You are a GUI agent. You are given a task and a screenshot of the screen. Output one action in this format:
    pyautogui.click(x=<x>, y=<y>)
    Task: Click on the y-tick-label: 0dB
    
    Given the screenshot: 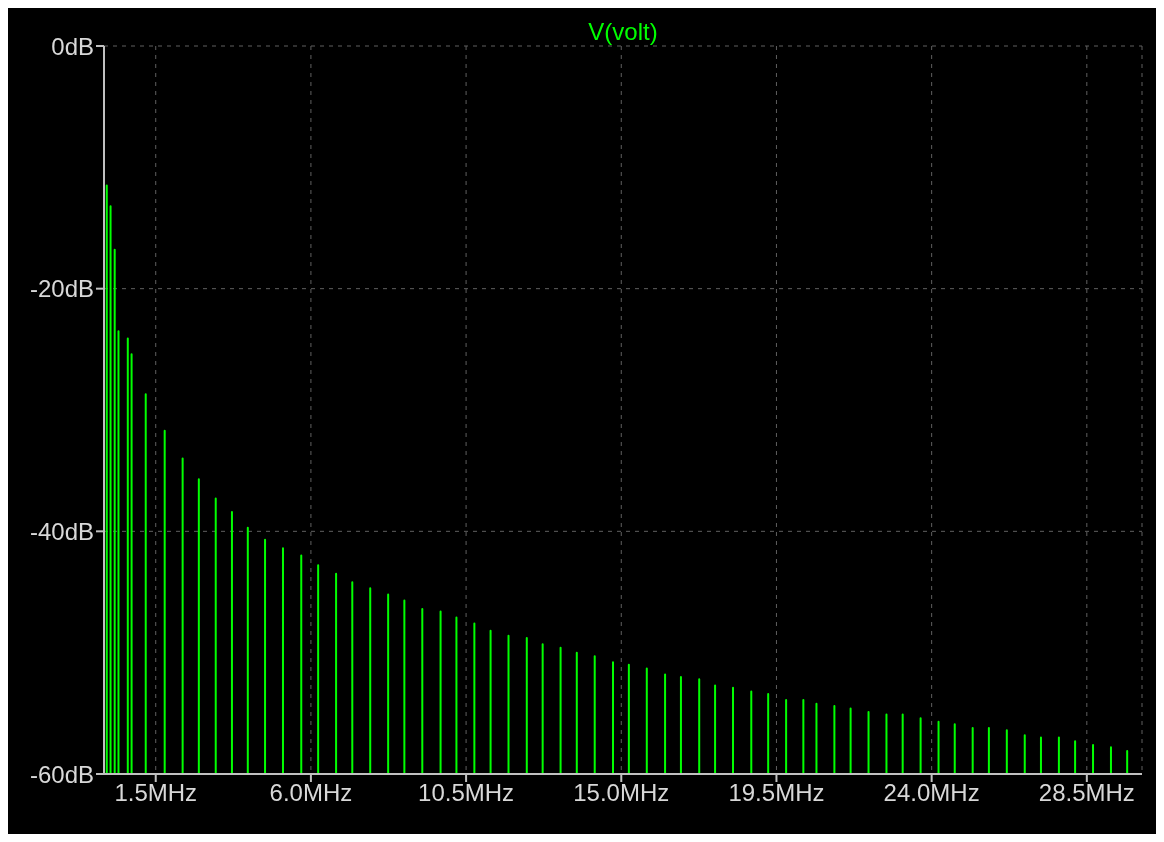 What is the action you would take?
    pyautogui.click(x=72, y=46)
    